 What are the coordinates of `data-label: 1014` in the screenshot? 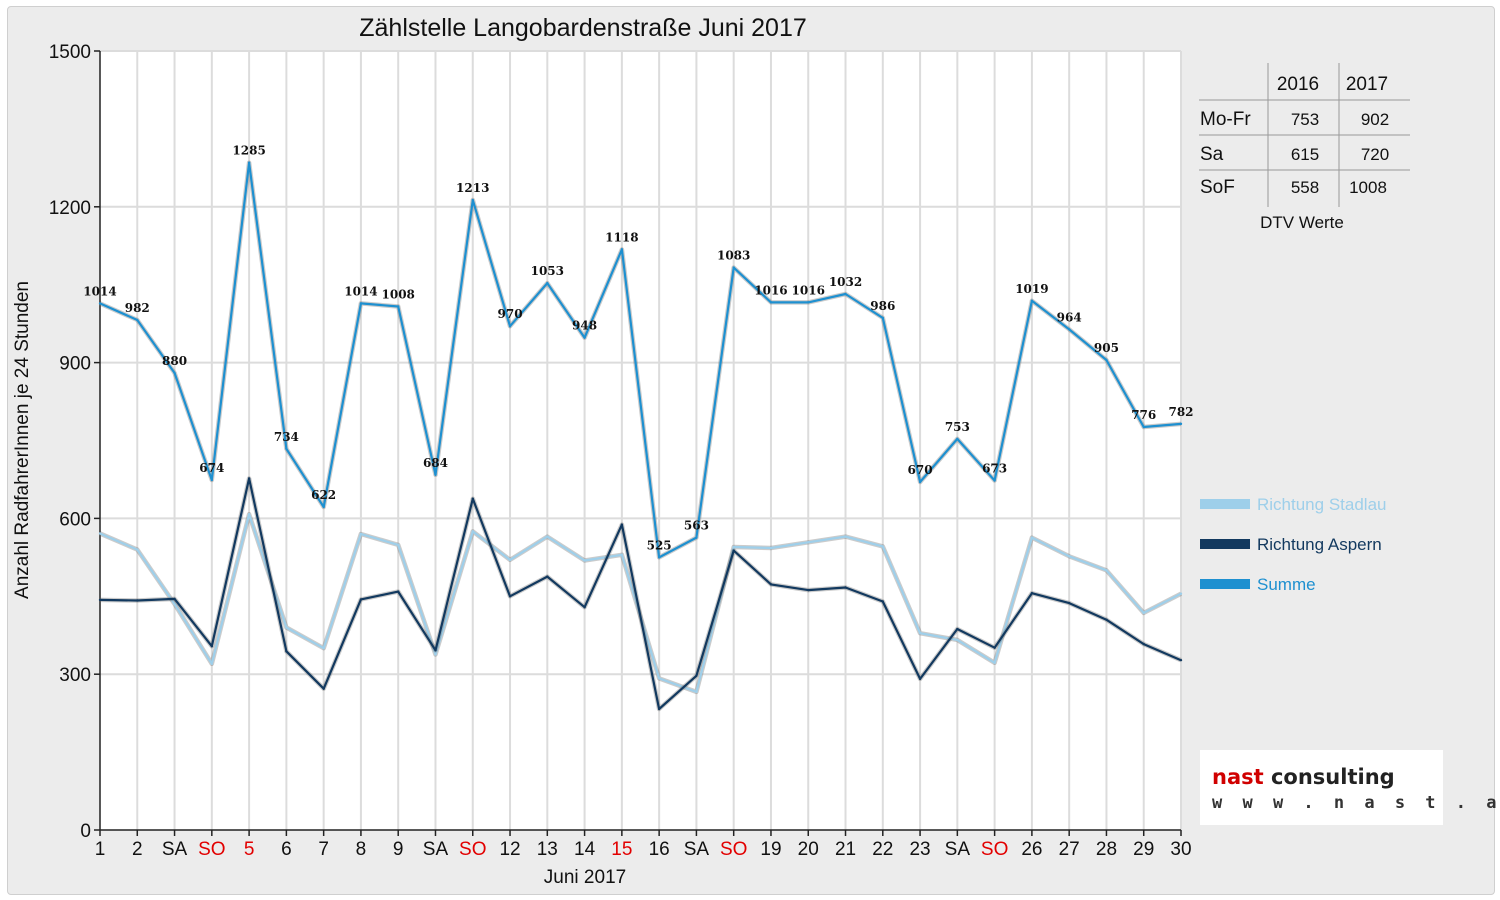 It's located at (360, 291).